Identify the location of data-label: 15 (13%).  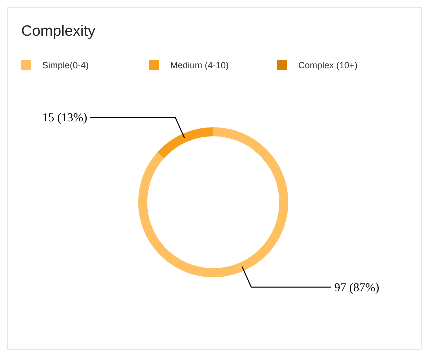
(65, 117).